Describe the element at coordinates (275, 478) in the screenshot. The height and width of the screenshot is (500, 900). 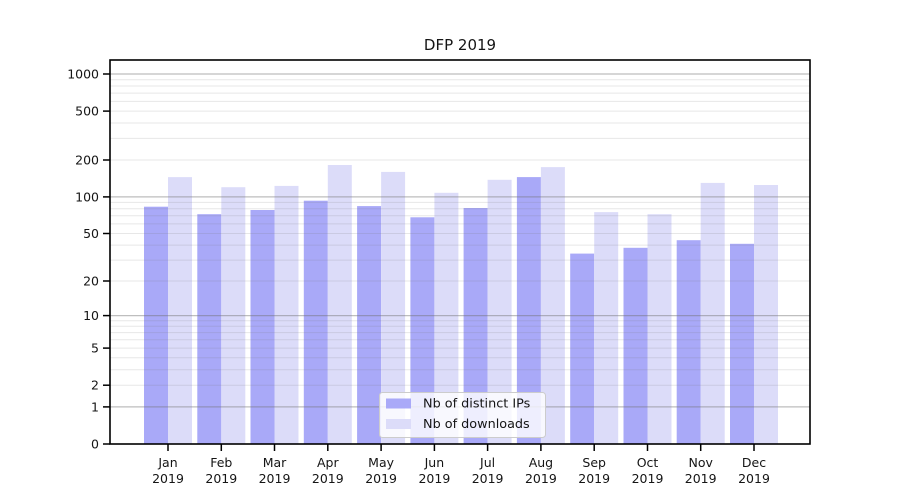
I see `x-axis-tick-label-year-mar: 2019` at that location.